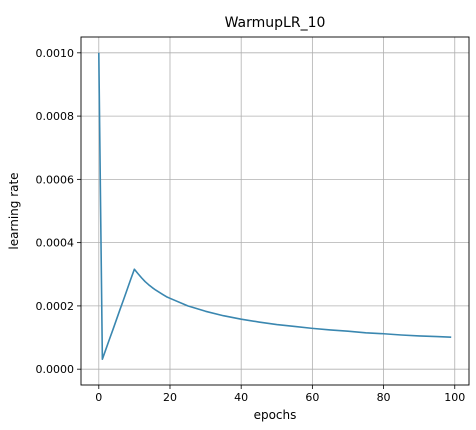 The image size is (476, 430). I want to click on x-tick-label: 0, so click(98, 397).